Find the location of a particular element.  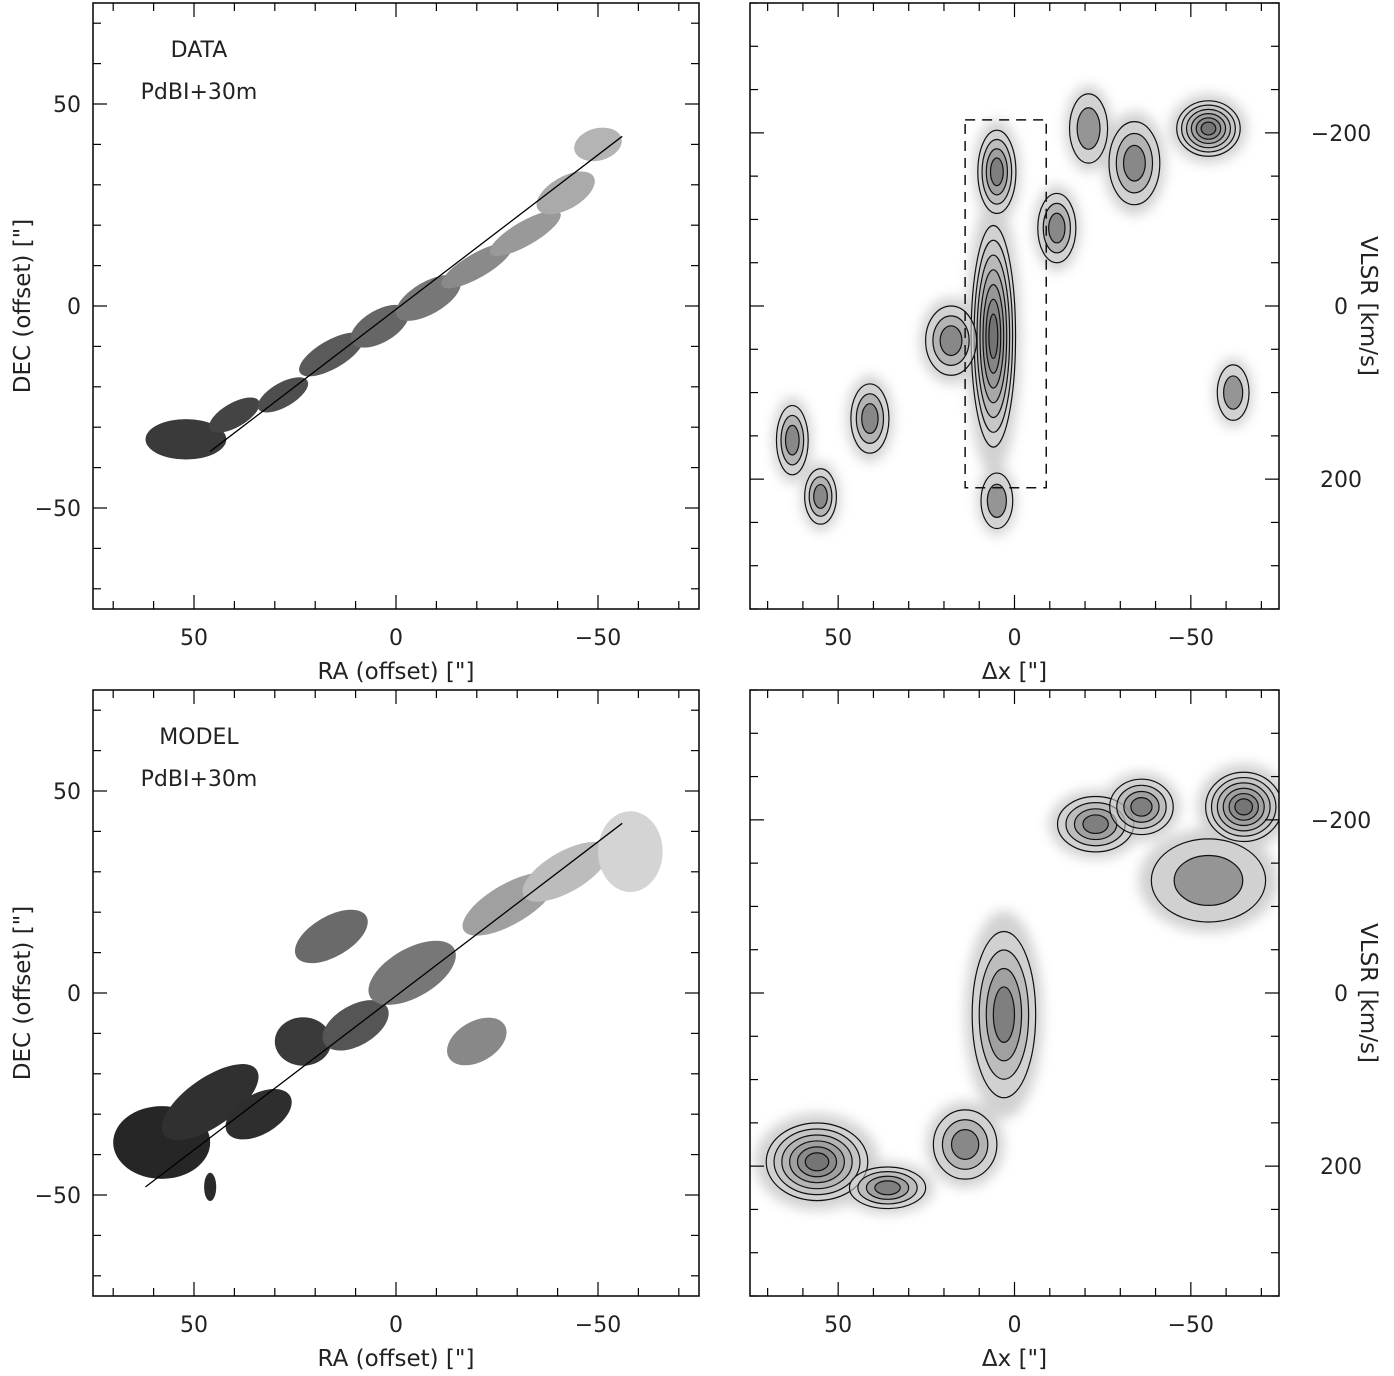

panel-label: DATA is located at coordinates (199, 50).